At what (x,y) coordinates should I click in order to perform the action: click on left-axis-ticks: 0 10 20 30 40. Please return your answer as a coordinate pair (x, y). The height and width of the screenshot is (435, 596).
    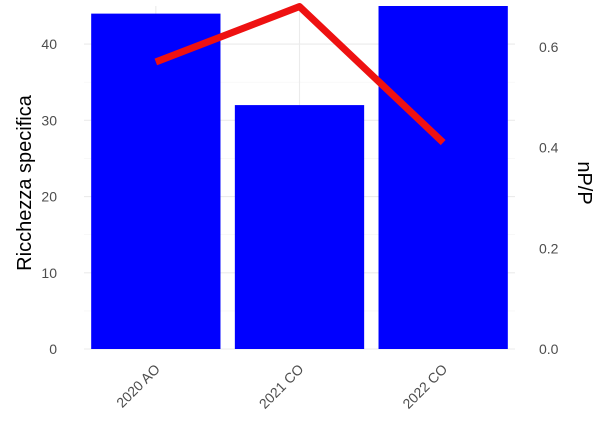
    Looking at the image, I should click on (49, 196).